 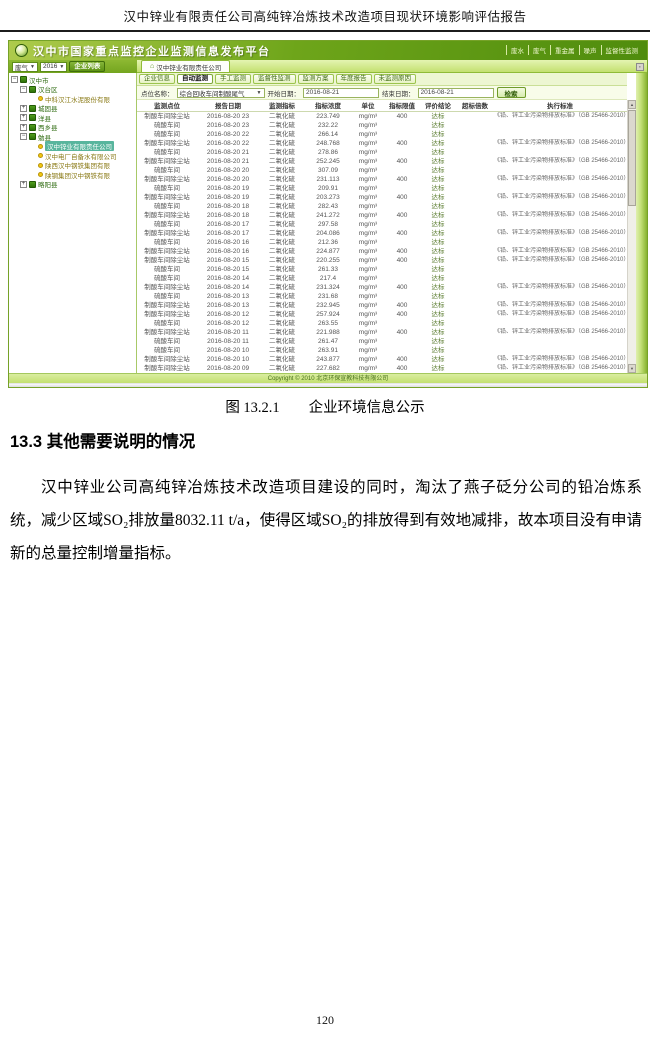 What do you see at coordinates (564, 50) in the screenshot?
I see `banner-link: 重金属` at bounding box center [564, 50].